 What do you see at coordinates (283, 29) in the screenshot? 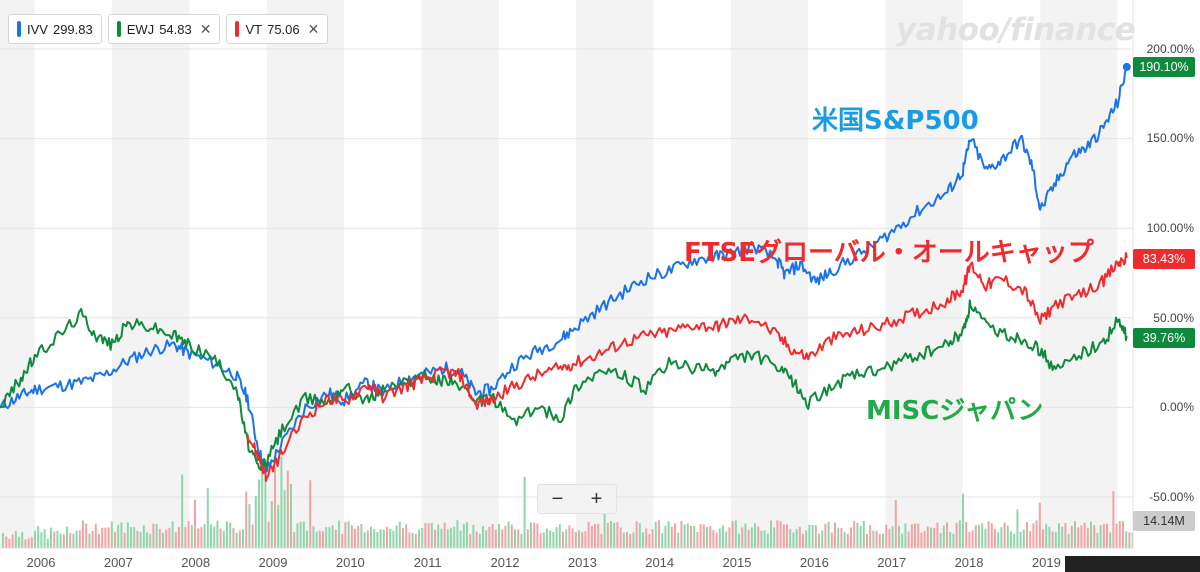
I see `legend-value: 75.06` at bounding box center [283, 29].